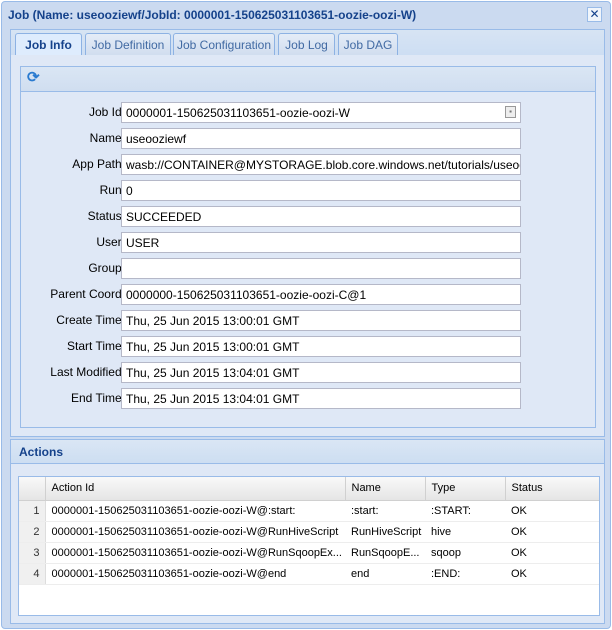  I want to click on field-row: End Time: Thu, 25 Jun 2015 13:04:01 GMT, so click(309, 398).